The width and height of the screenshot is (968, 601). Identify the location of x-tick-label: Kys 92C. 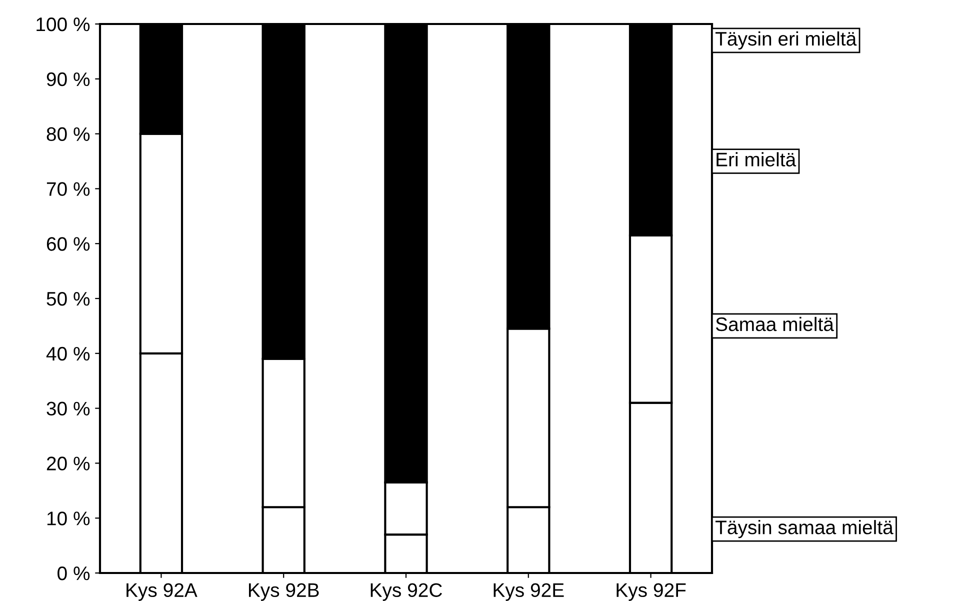
(406, 592).